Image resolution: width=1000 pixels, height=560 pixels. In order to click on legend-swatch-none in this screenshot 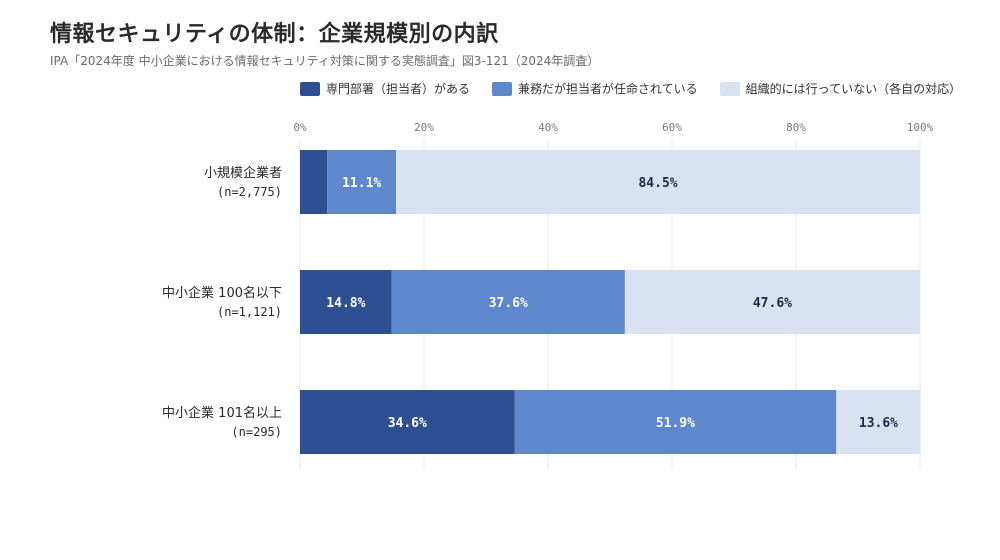, I will do `click(729, 88)`.